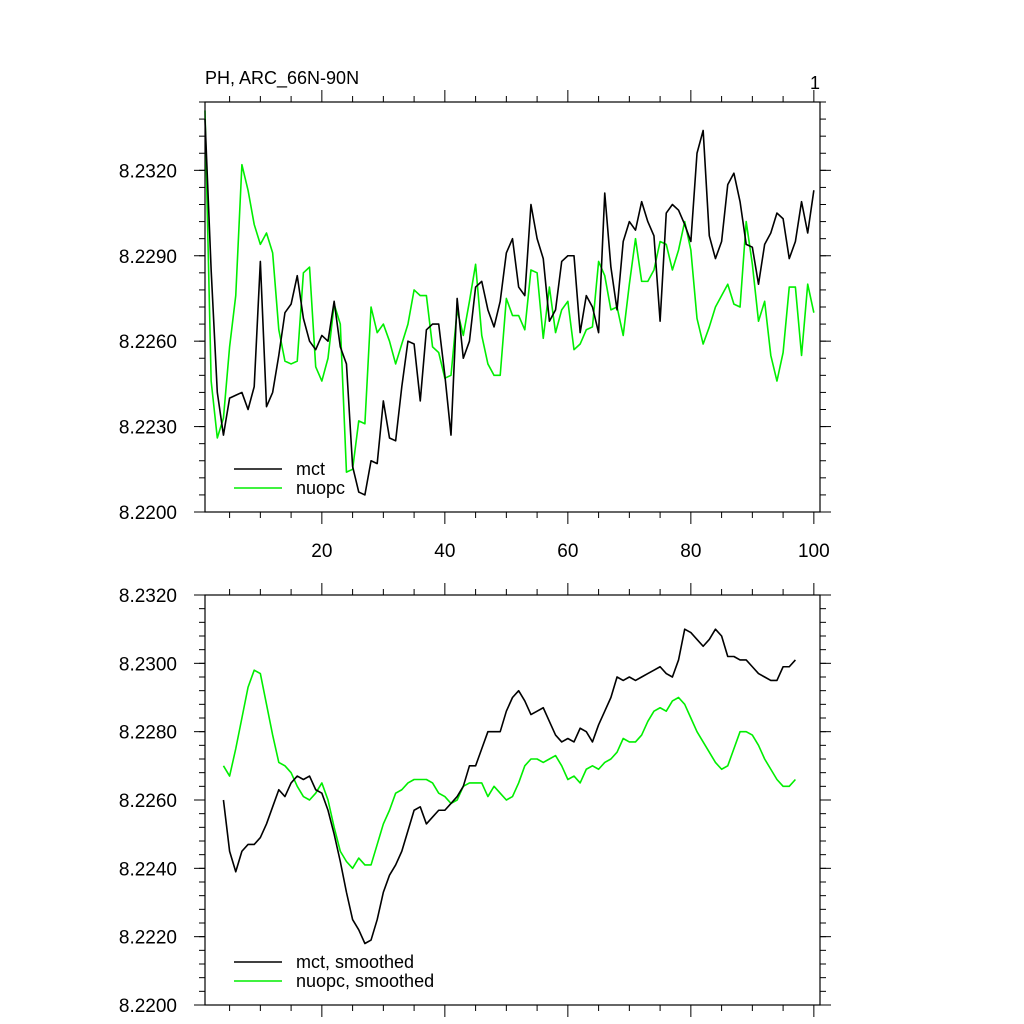 The width and height of the screenshot is (1024, 1024). What do you see at coordinates (310, 469) in the screenshot?
I see `legend-label-mct: mct` at bounding box center [310, 469].